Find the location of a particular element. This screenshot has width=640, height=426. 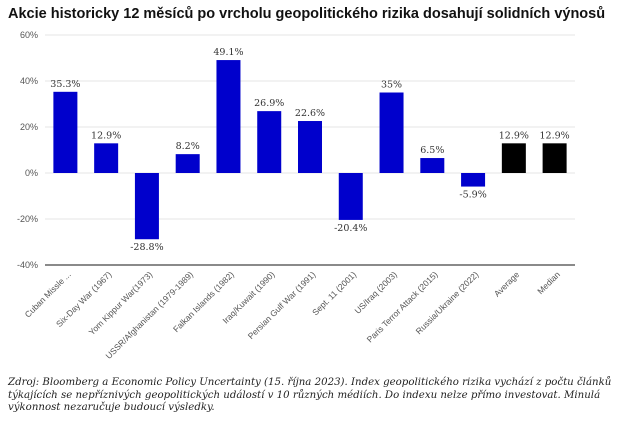

x-tick-label: Median is located at coordinates (548, 282).